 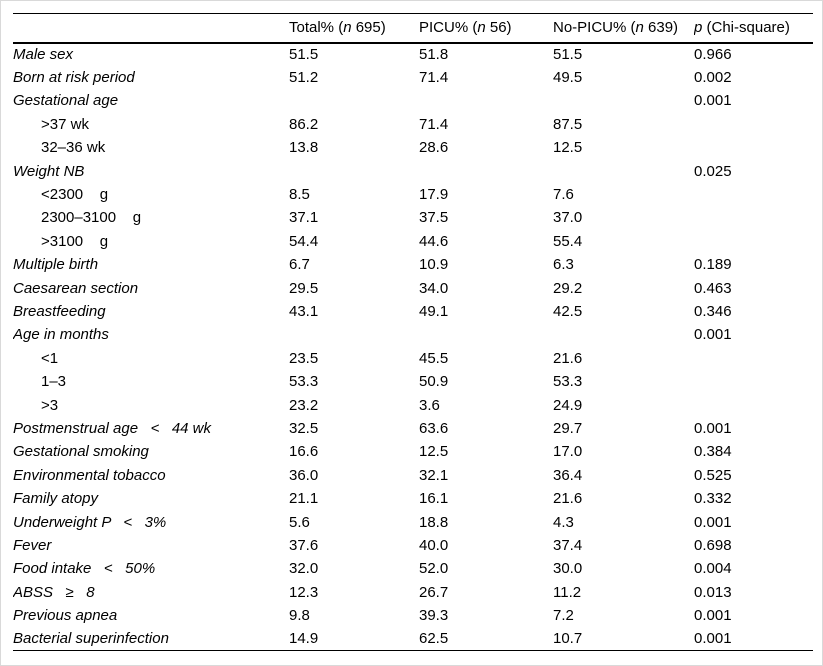 What do you see at coordinates (434, 592) in the screenshot?
I see `value-picu: 26.7` at bounding box center [434, 592].